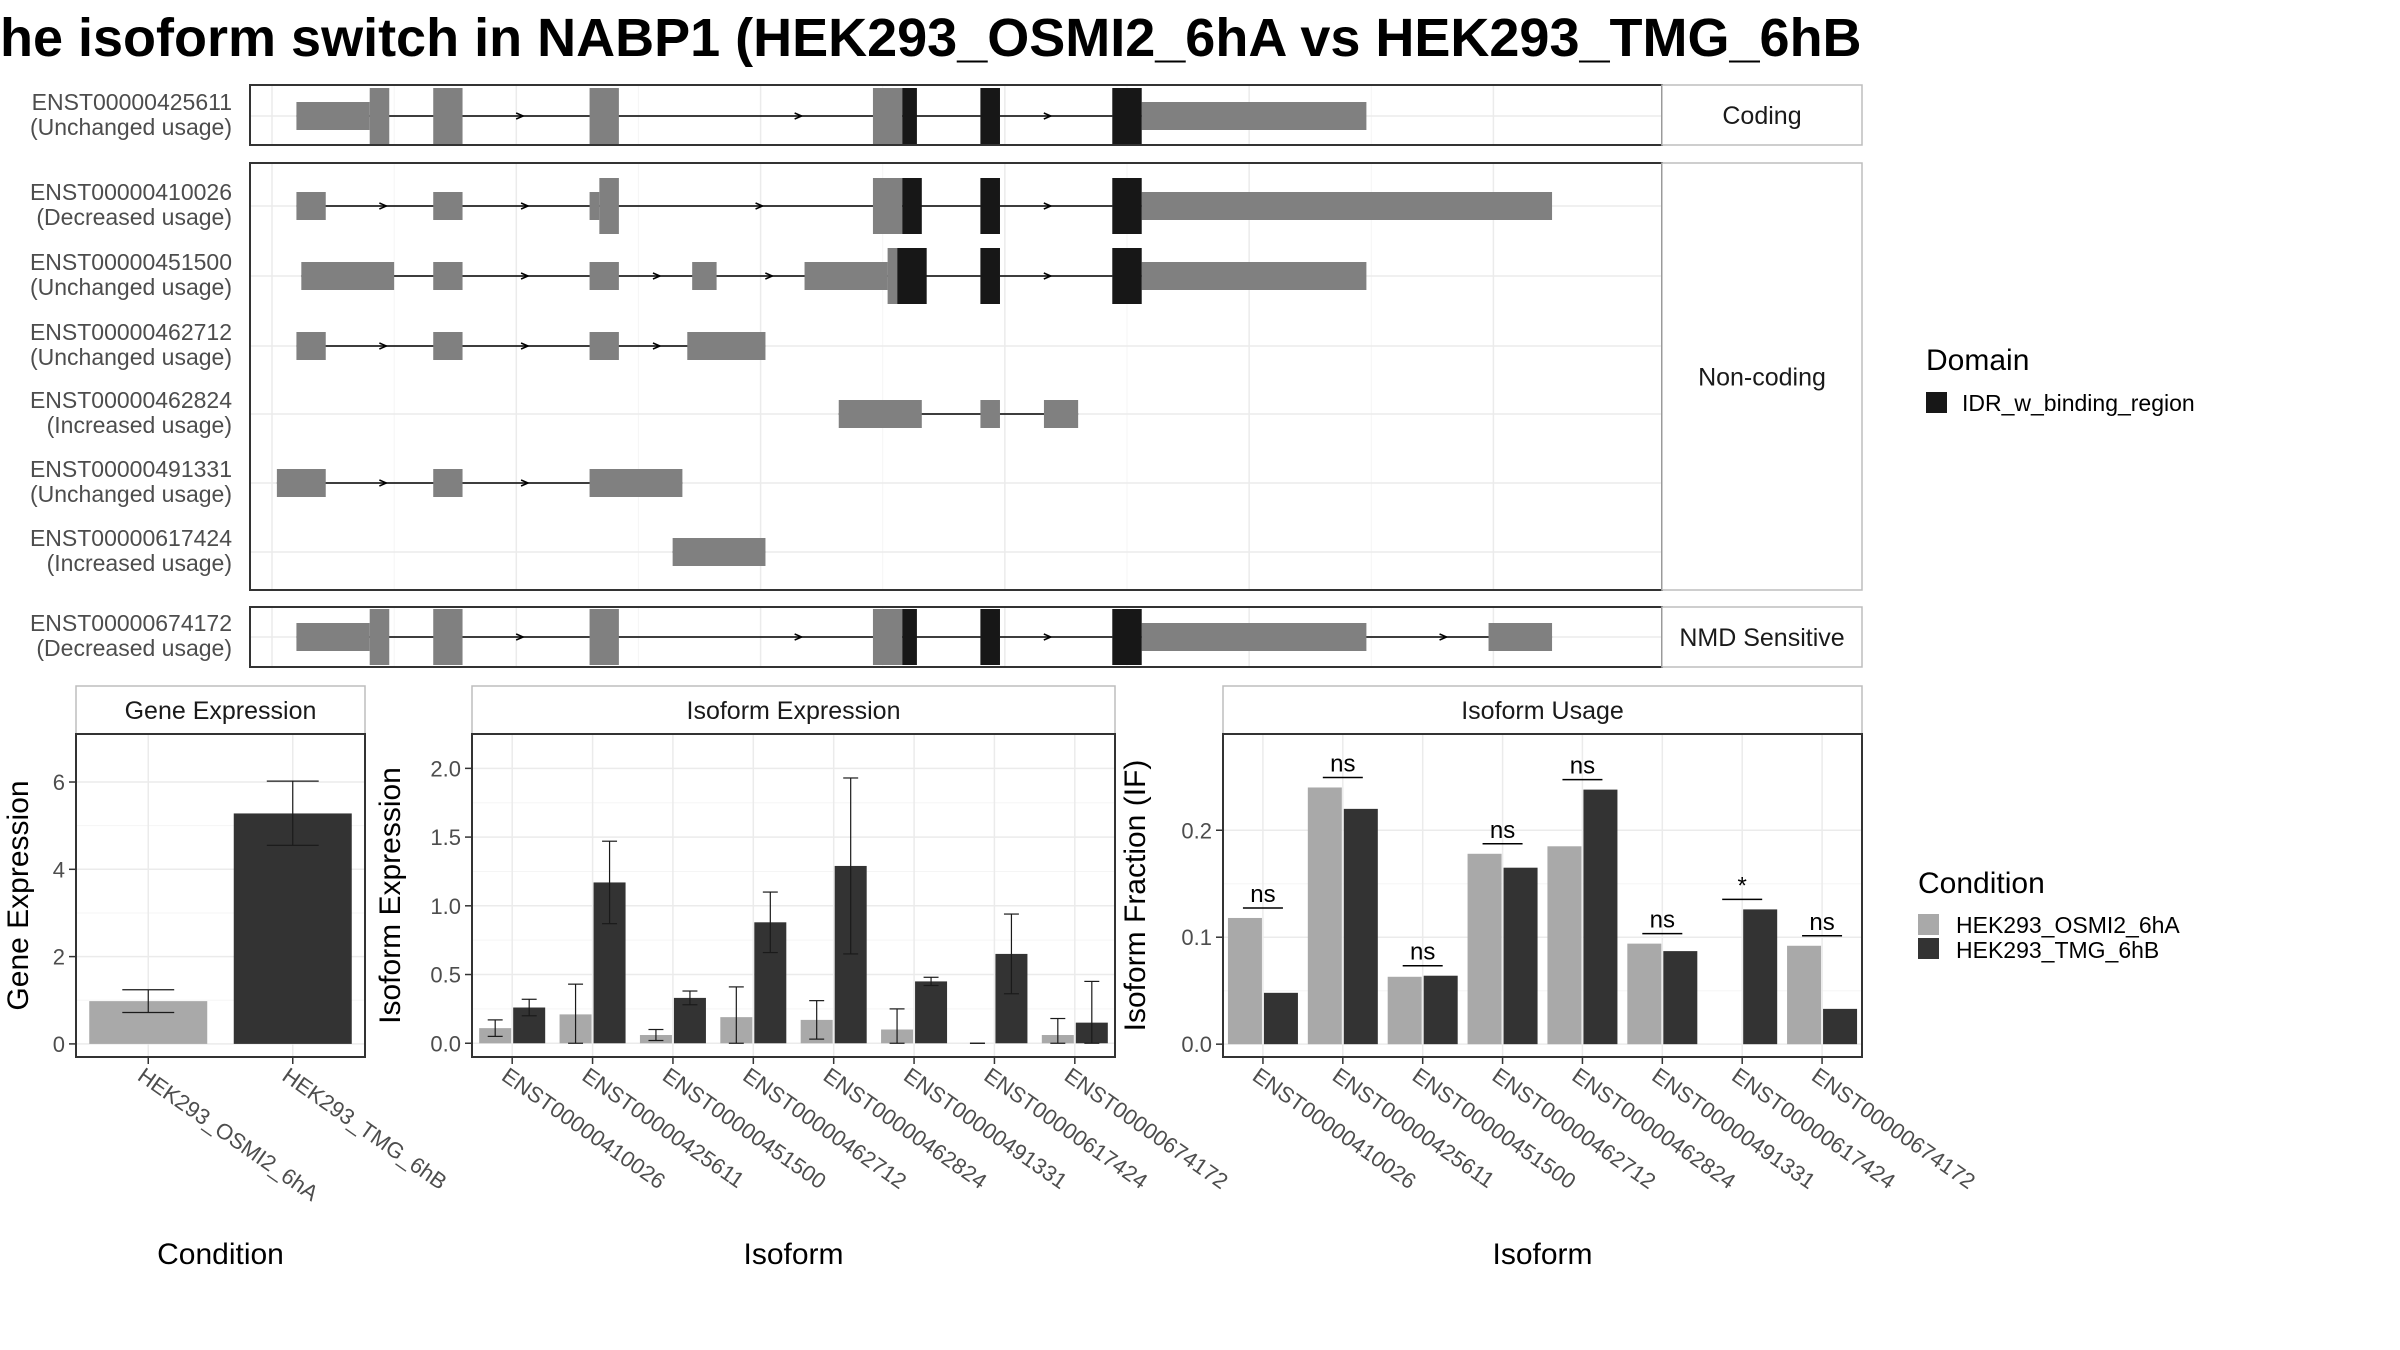 This screenshot has height=1350, width=2400. I want to click on transcript-usage-label: (Unchanged usage), so click(131, 127).